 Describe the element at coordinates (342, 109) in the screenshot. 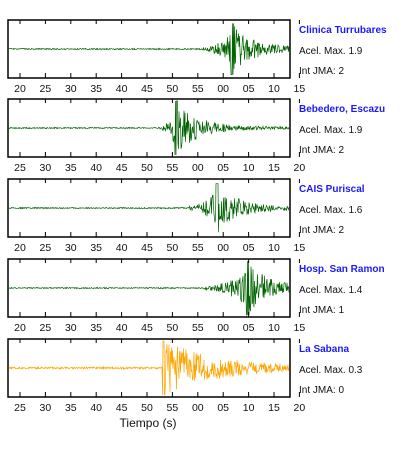

I see `station-name: Bebedero, Escazu` at that location.